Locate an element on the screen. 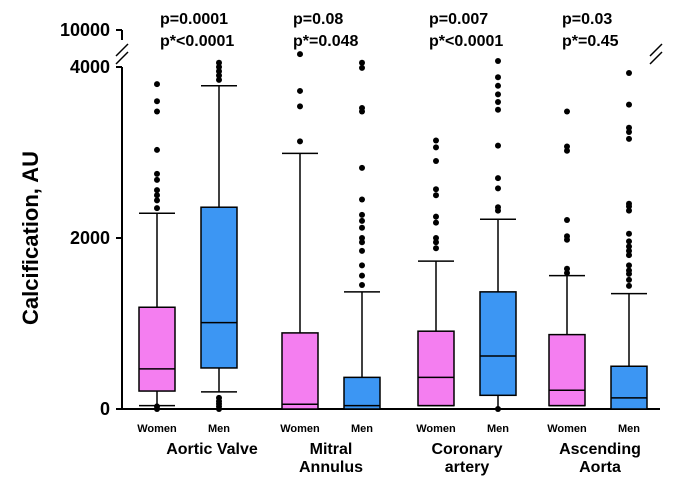  box-women is located at coordinates (567, 370).